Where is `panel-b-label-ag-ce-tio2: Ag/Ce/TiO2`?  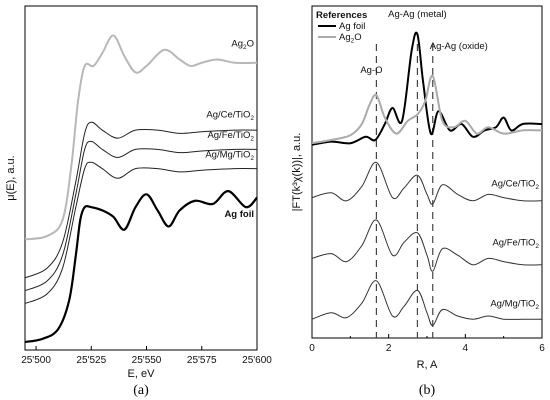
panel-b-label-ag-ce-tio2: Ag/Ce/TiO2 is located at coordinates (515, 184).